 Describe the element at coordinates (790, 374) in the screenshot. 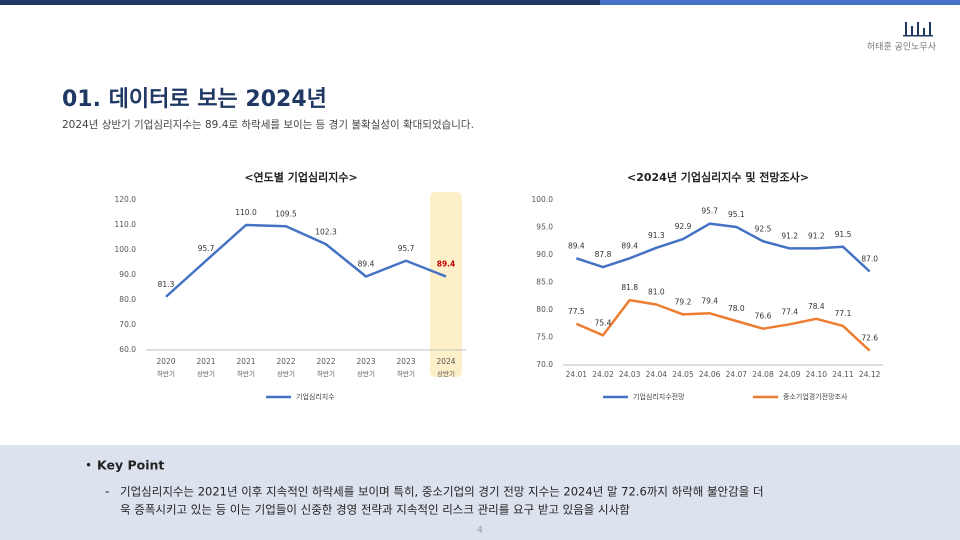

I see `x-tick-label: 24.09` at that location.